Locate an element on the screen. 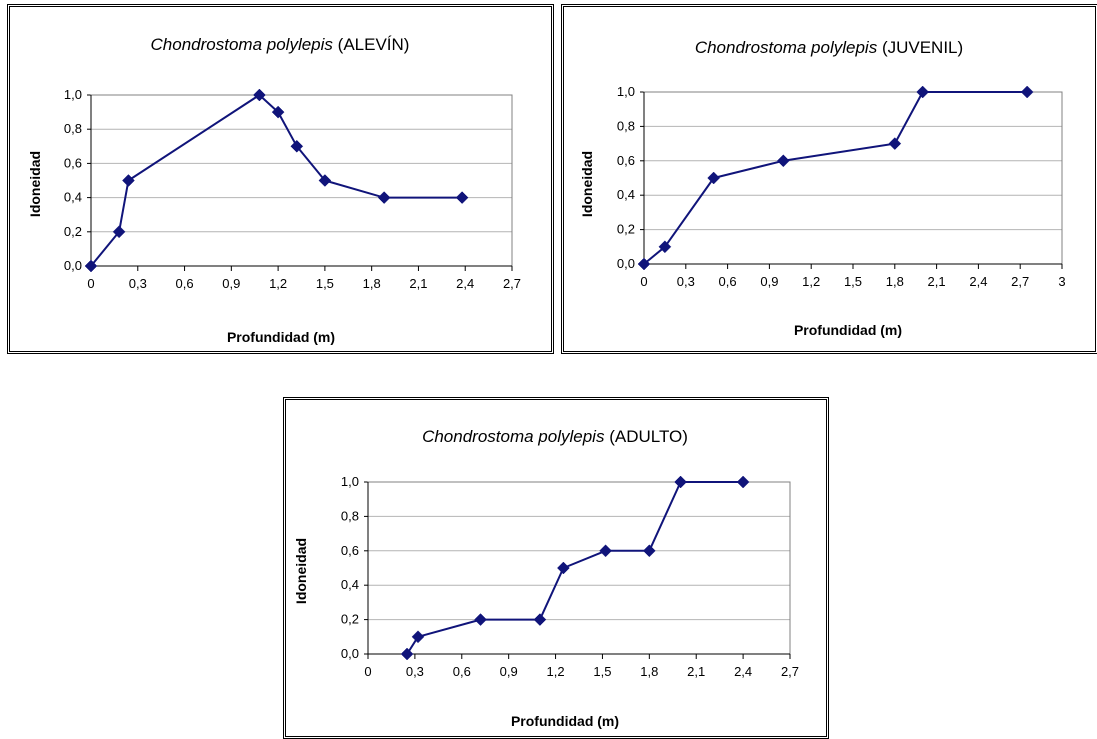 This screenshot has height=739, width=1097. chart-title: Chondrostoma polylepis (JUVENIL) is located at coordinates (829, 47).